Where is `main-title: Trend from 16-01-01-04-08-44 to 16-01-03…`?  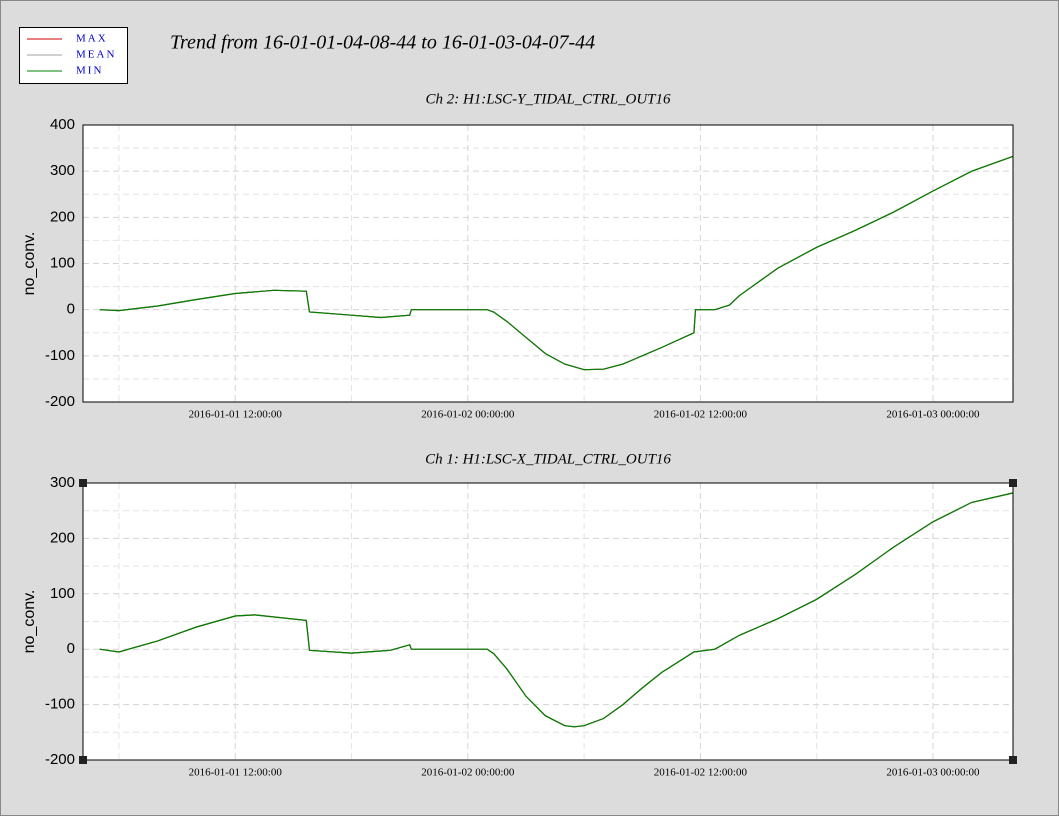 main-title: Trend from 16-01-01-04-08-44 to 16-01-03… is located at coordinates (382, 43).